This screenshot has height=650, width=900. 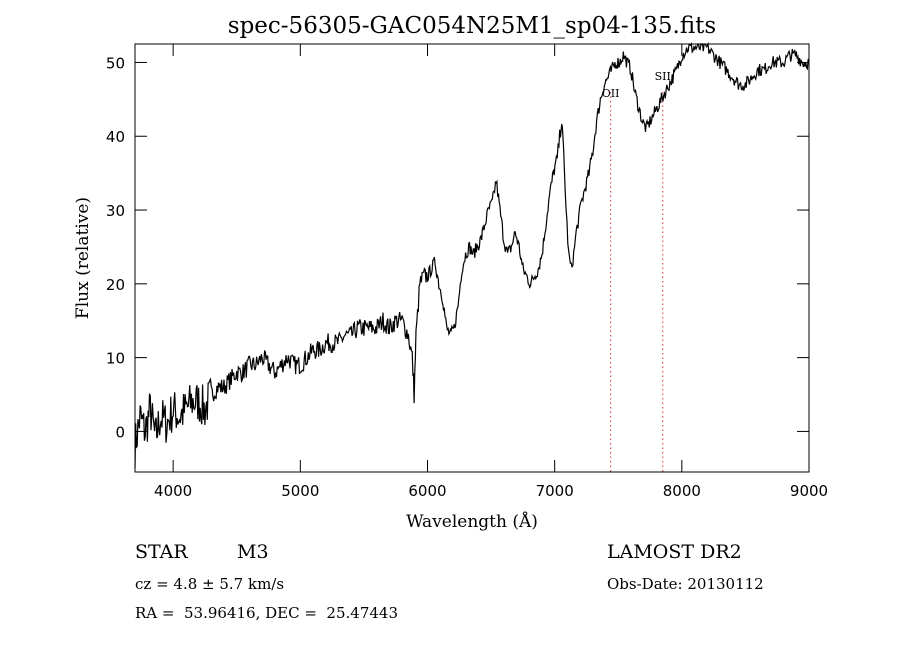 I want to click on y-tick-label: 10, so click(x=115, y=359).